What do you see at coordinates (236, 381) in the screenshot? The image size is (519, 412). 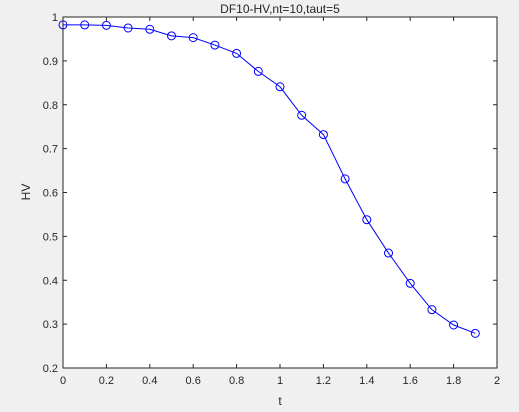 I see `x-tick-label: 0.8` at bounding box center [236, 381].